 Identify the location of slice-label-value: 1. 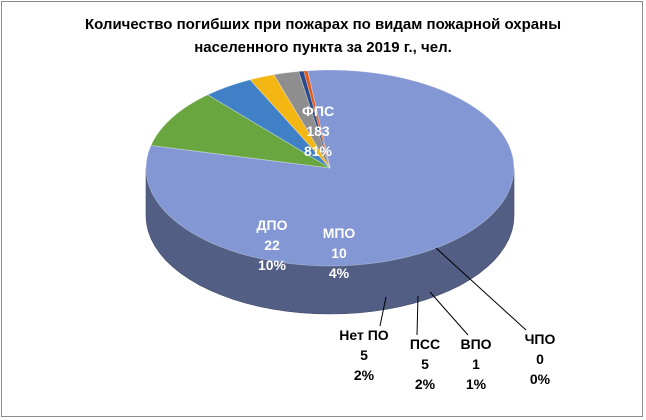
(476, 364).